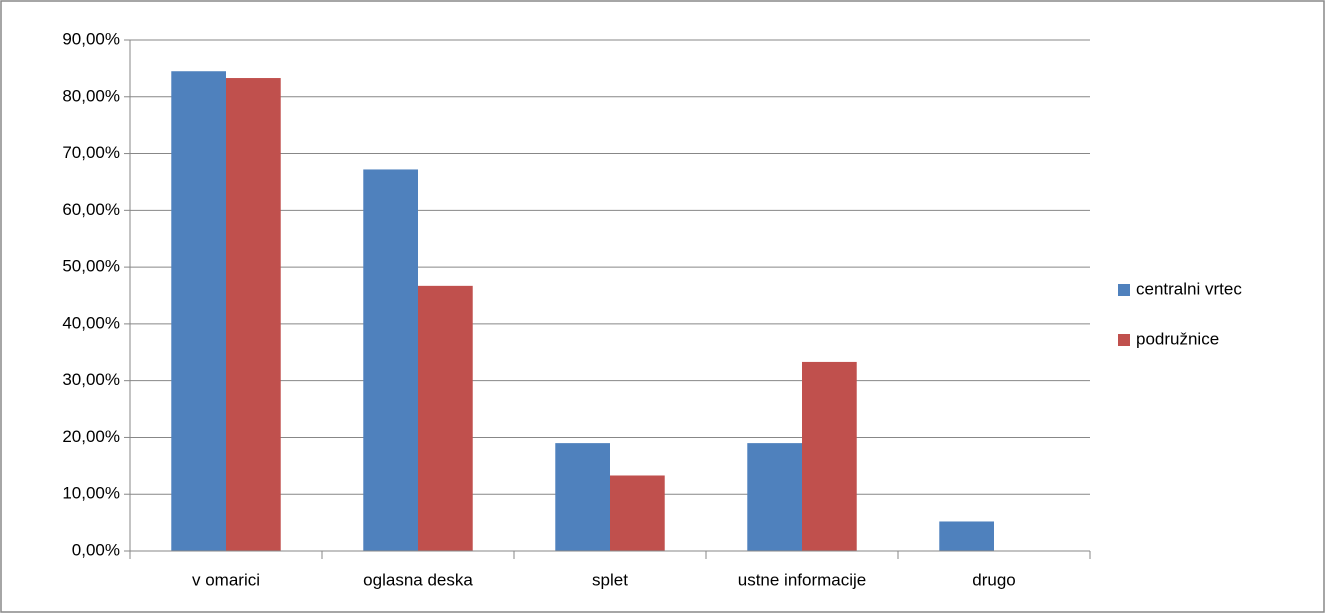 This screenshot has height=614, width=1326. I want to click on y-tick-label: 50,00%, so click(91, 266).